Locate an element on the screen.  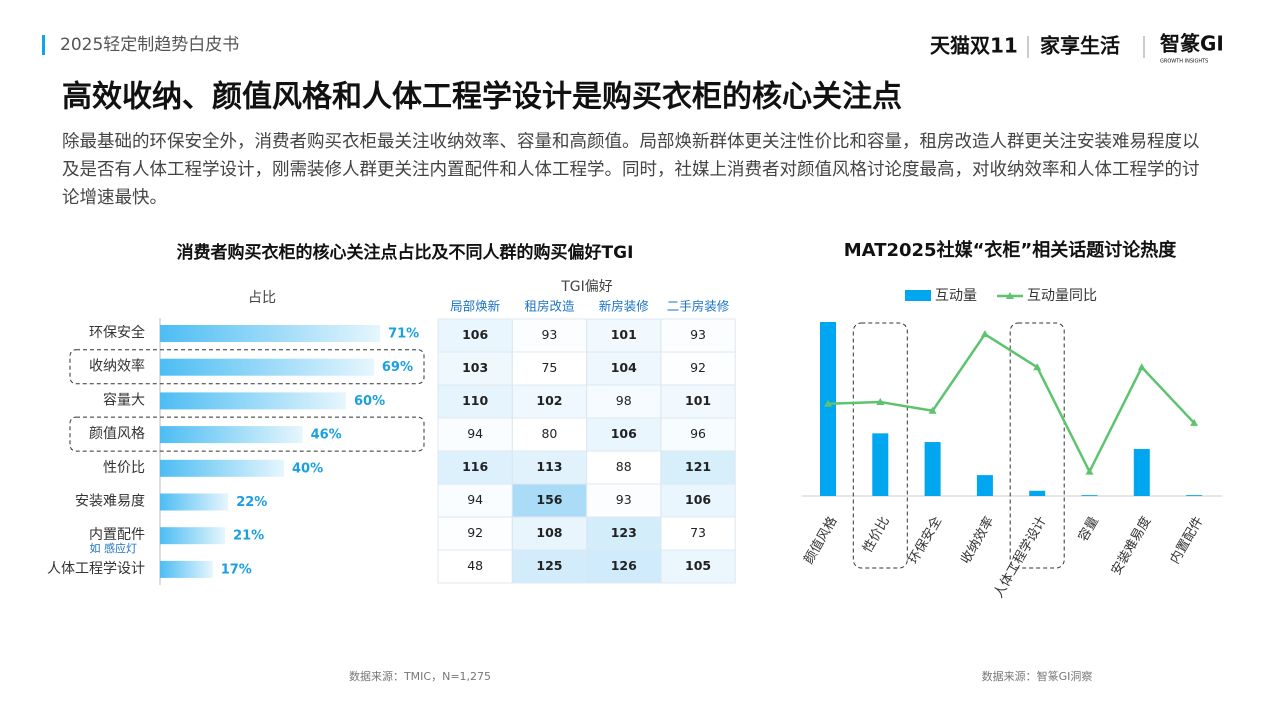
cell-value: 113 is located at coordinates (549, 466).